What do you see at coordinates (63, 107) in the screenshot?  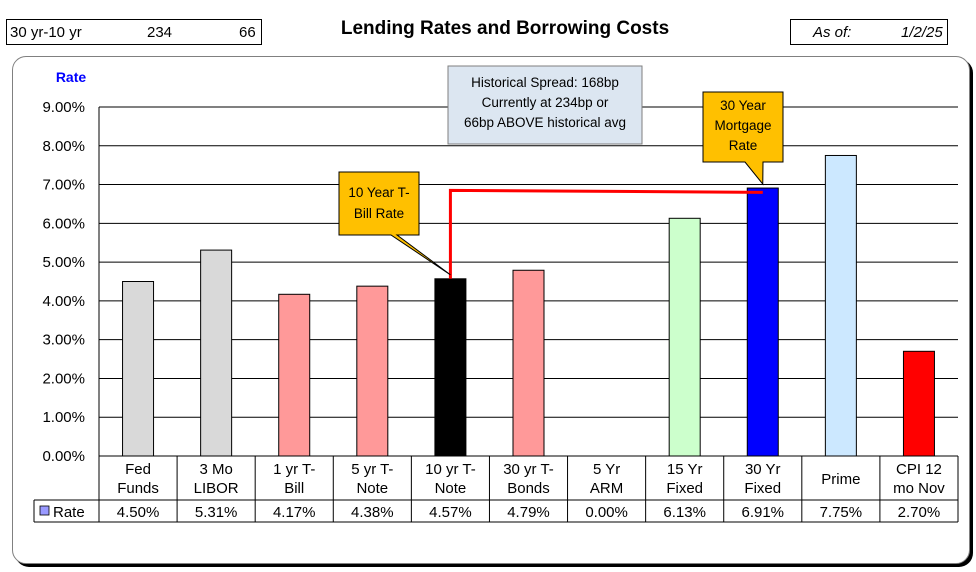 I see `y-tick-label: 9.00%` at bounding box center [63, 107].